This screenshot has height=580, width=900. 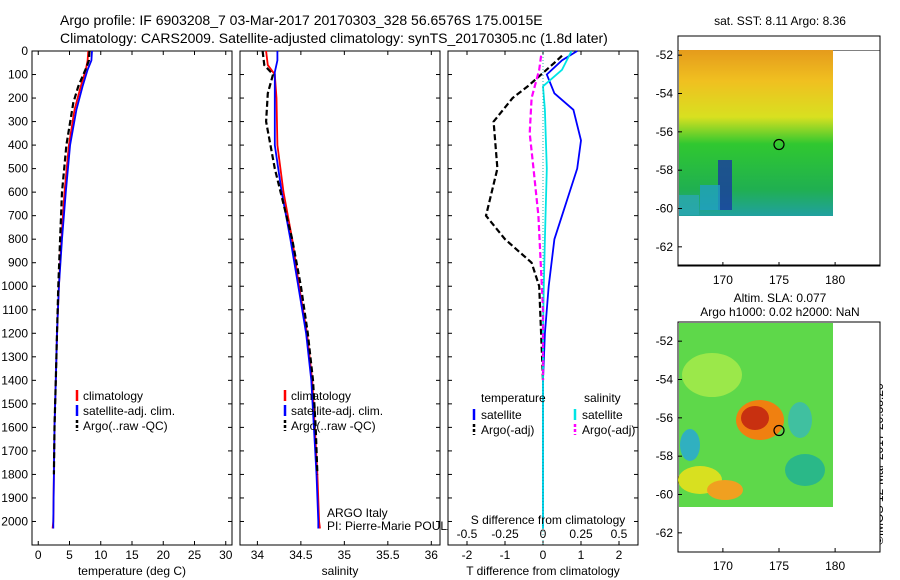 I want to click on y-tick-label: 700, so click(x=18, y=216).